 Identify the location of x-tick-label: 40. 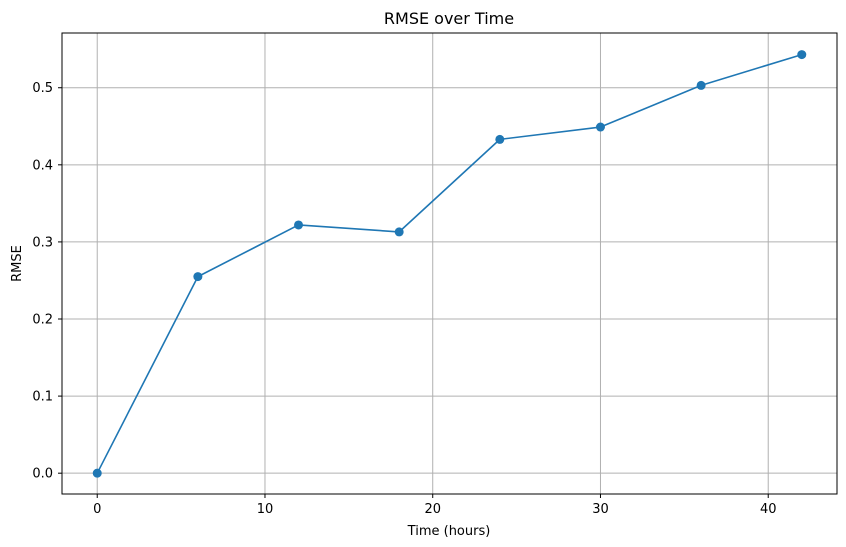
(768, 509).